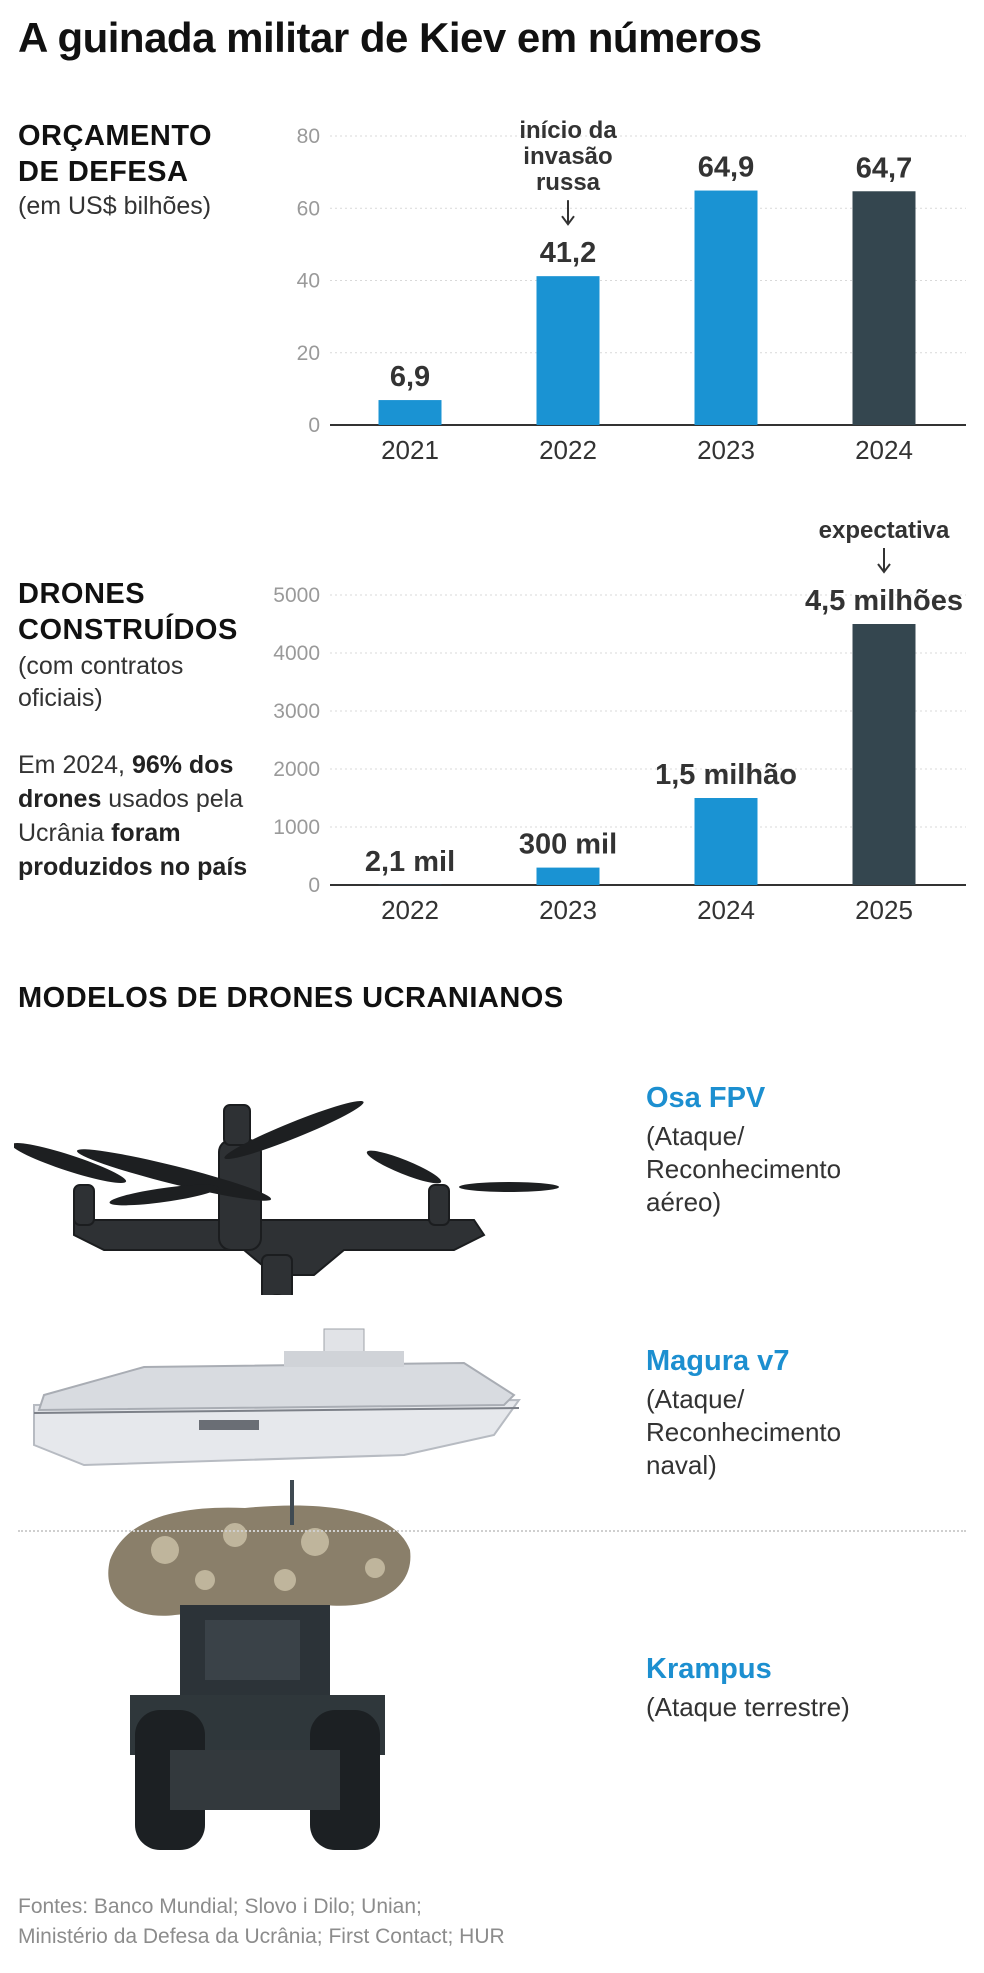  I want to click on budget-value-label-2022: 41,2, so click(568, 253).